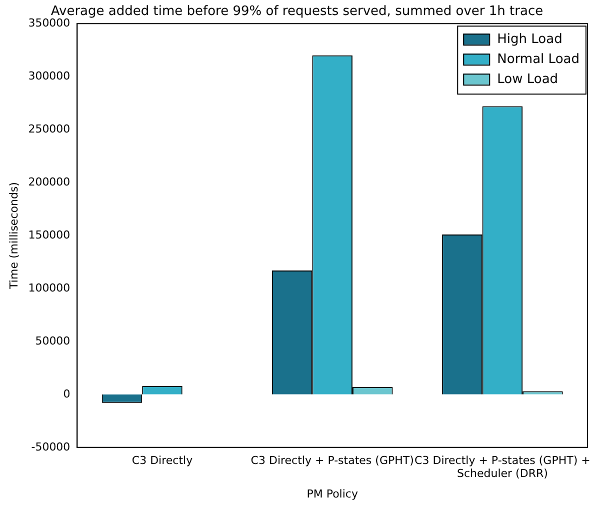  I want to click on y-axis-title: Time (milliseconds), so click(13, 236).